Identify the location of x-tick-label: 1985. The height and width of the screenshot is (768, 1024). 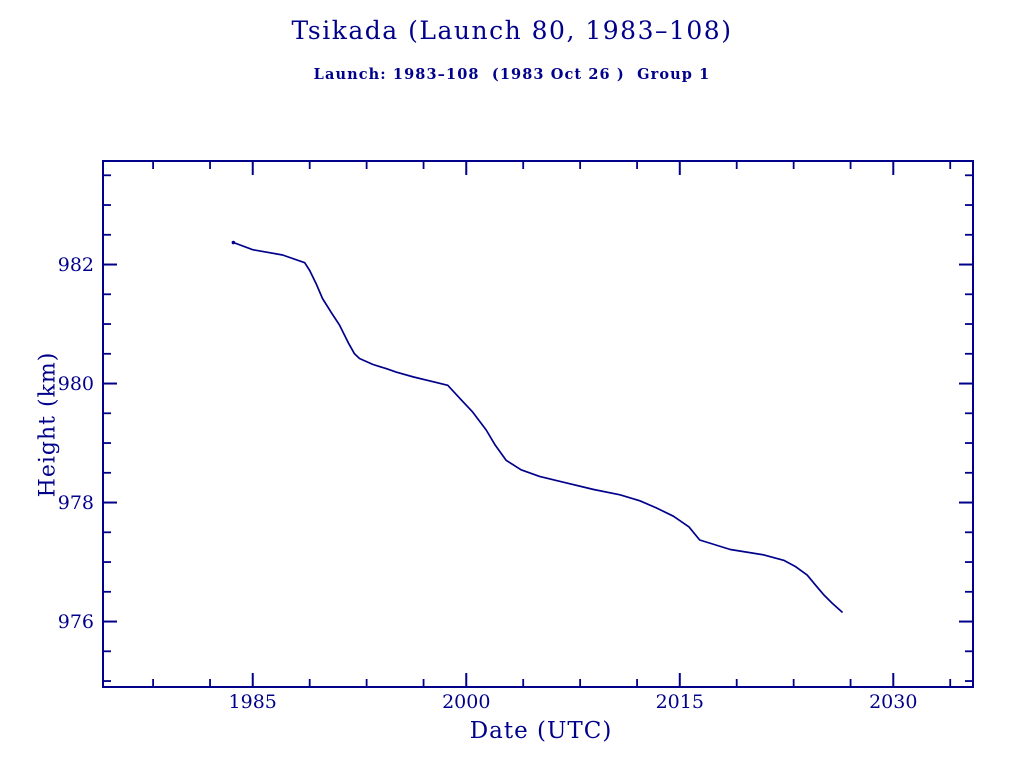
(252, 702).